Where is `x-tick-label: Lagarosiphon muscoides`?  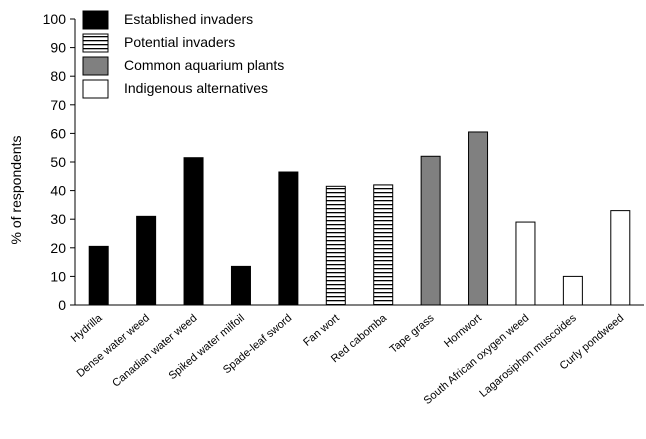
x-tick-label: Lagarosiphon muscoides is located at coordinates (528, 356).